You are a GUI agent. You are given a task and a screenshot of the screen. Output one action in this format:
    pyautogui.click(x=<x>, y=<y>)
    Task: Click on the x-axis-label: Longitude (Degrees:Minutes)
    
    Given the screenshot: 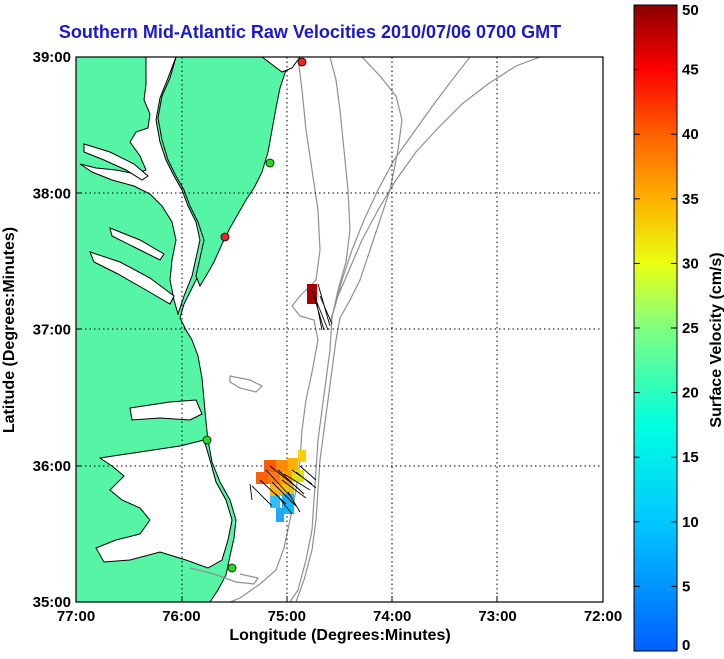 What is the action you would take?
    pyautogui.click(x=339, y=635)
    